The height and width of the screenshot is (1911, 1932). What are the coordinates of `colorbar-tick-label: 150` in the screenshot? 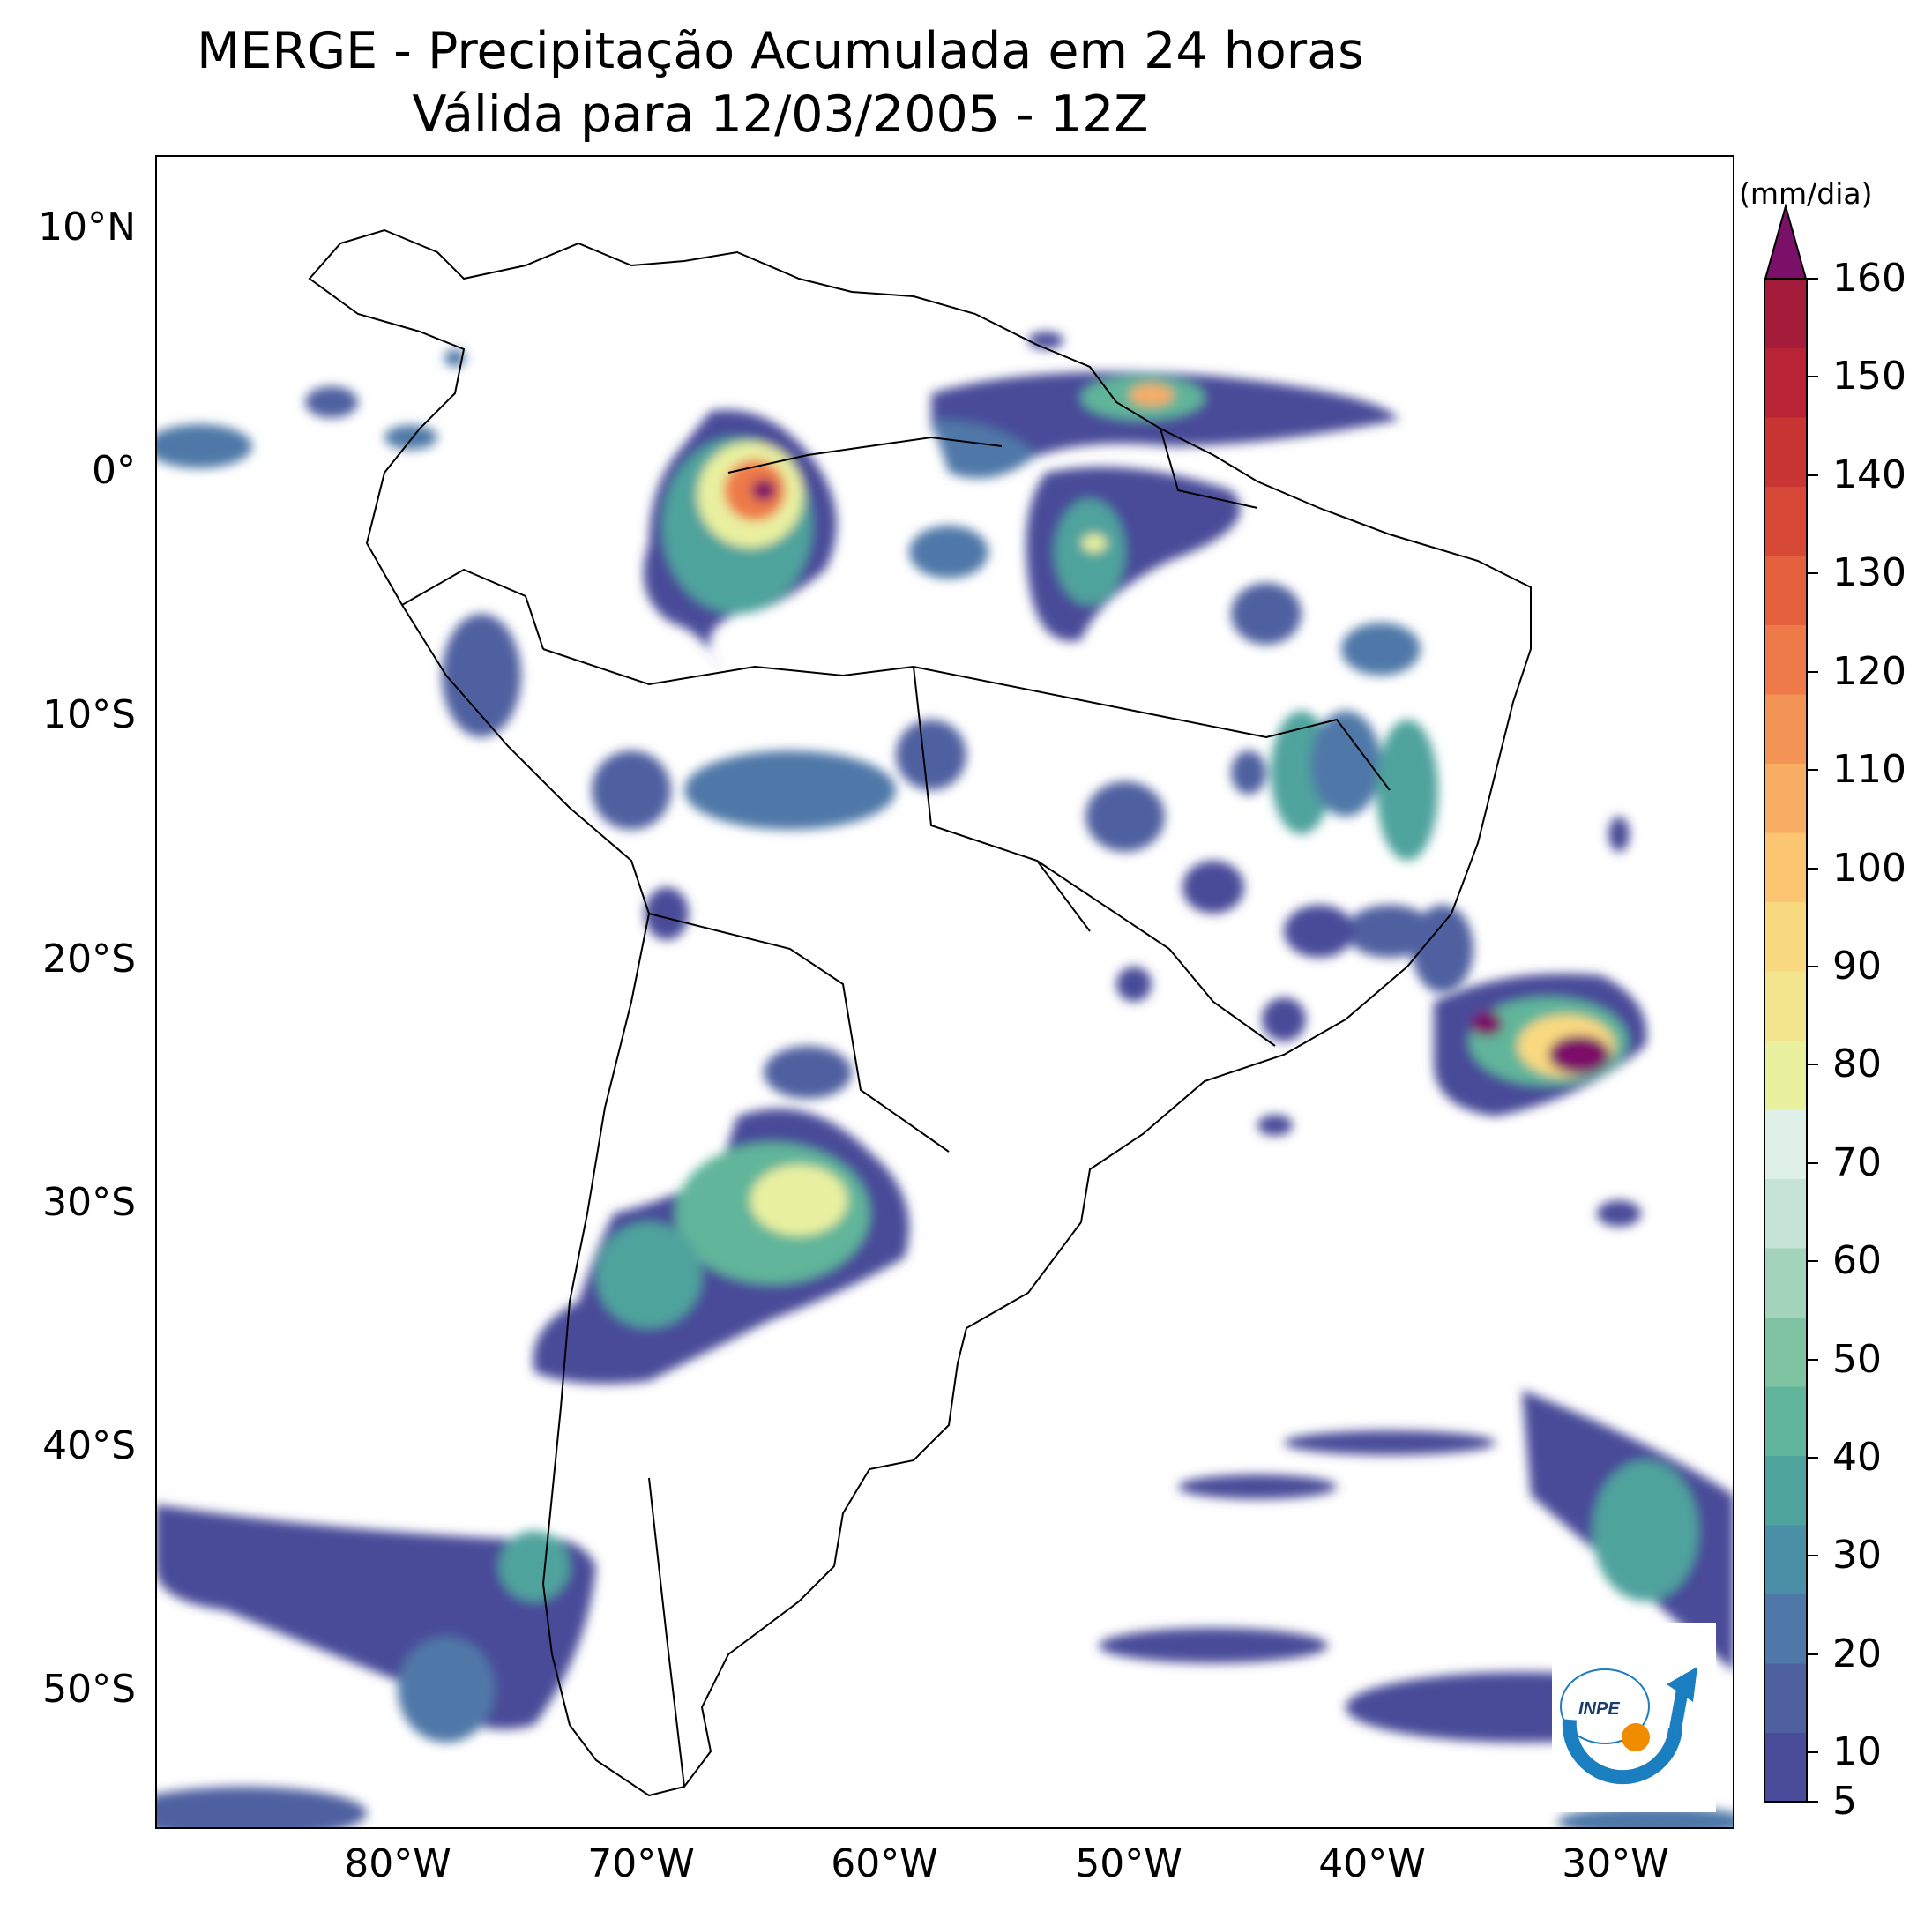 It's located at (1869, 377).